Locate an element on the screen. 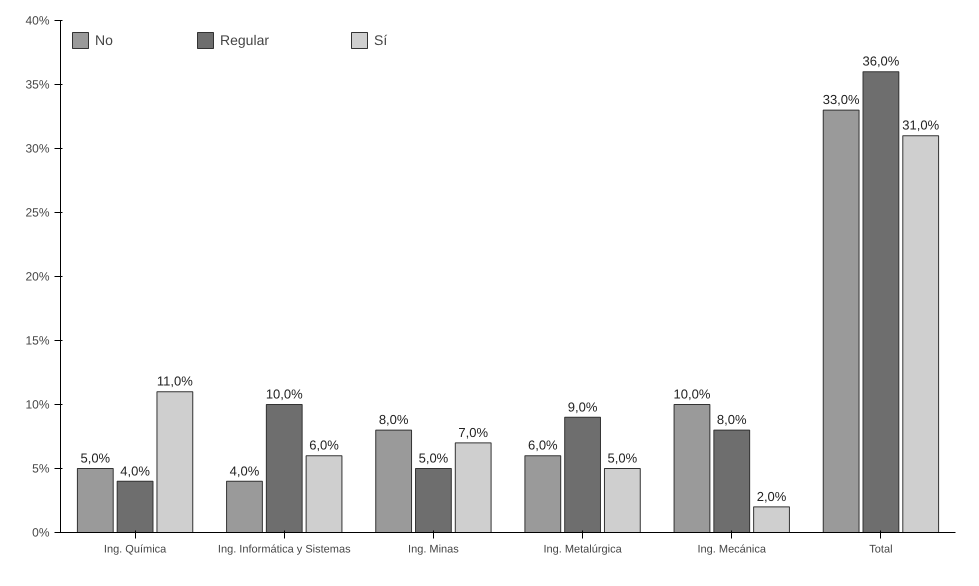 Image resolution: width=979 pixels, height=586 pixels. x-tick-label: Ing. Metalúrgica is located at coordinates (583, 550).